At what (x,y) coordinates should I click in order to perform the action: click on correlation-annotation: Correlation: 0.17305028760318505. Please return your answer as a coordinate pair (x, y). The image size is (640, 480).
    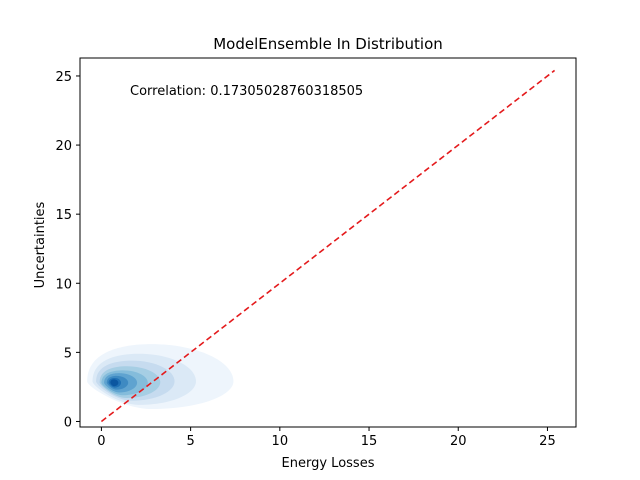
    Looking at the image, I should click on (246, 91).